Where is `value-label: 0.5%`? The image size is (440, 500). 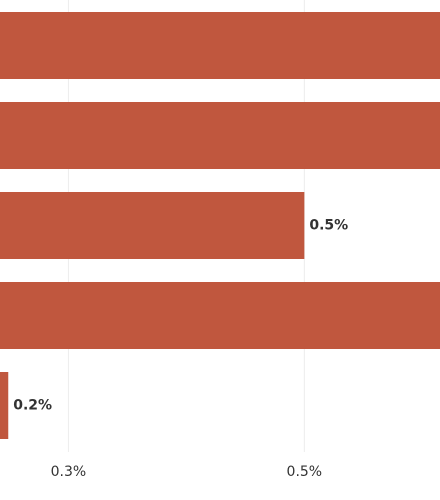 value-label: 0.5% is located at coordinates (328, 226).